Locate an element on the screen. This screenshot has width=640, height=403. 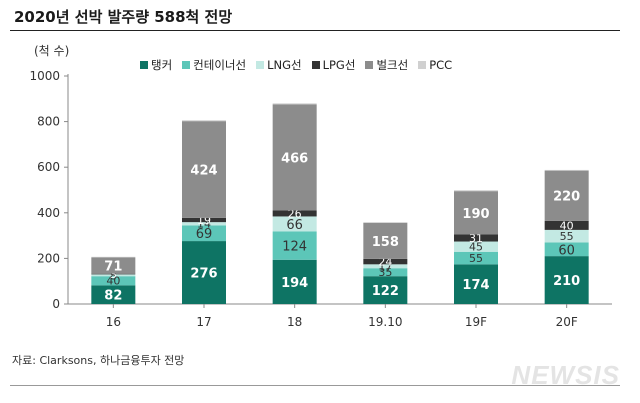
data-label: 66 is located at coordinates (294, 225).